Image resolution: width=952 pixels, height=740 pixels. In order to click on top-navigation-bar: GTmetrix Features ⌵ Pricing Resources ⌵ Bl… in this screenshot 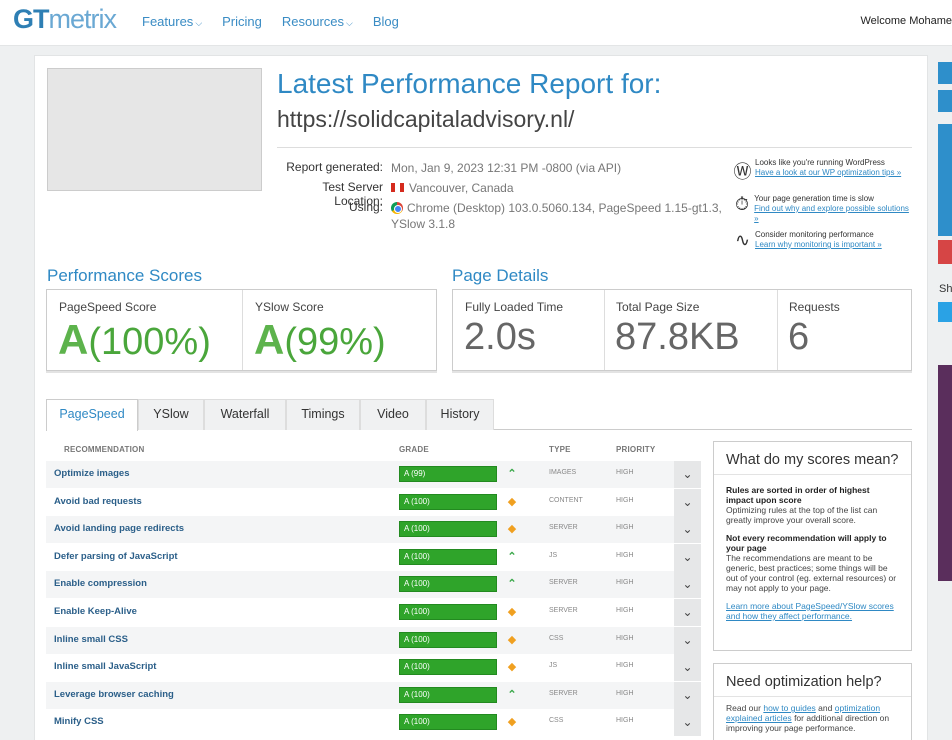, I will do `click(476, 23)`.